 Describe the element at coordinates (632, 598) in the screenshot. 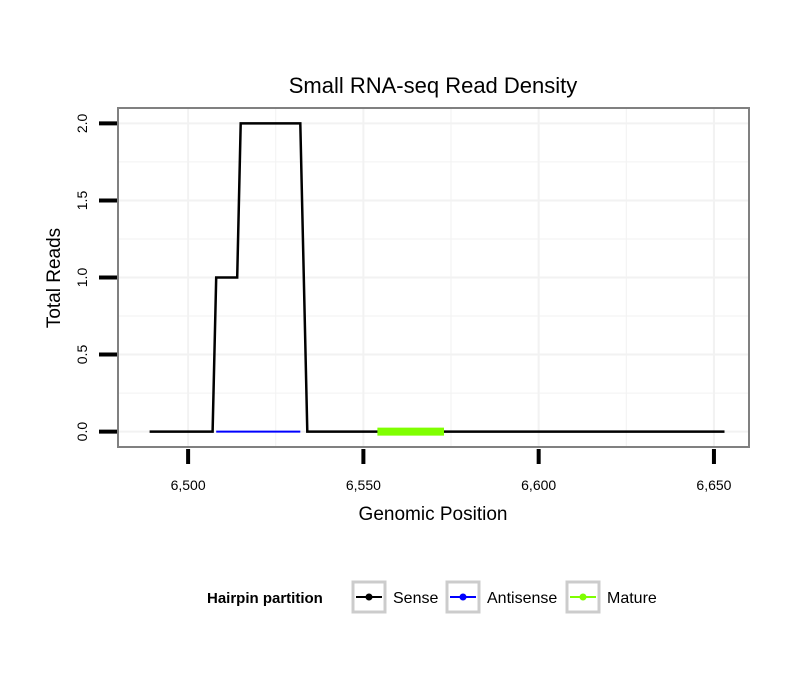

I see `legend-entry-label: Mature` at that location.